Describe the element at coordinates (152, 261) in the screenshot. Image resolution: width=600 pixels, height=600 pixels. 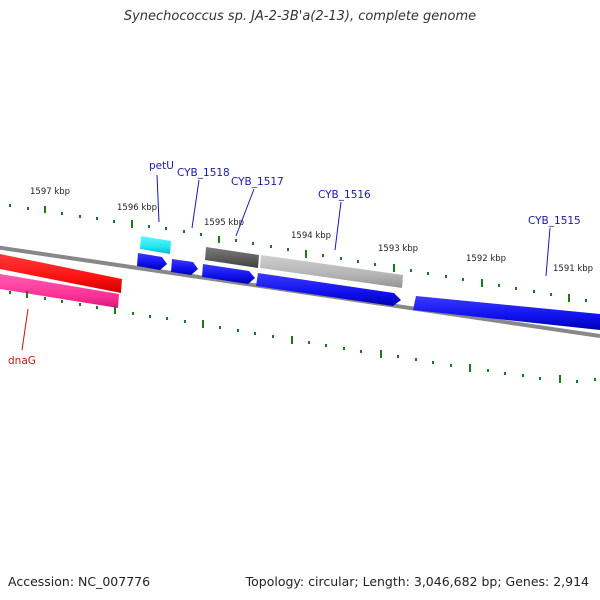
I see `forward-cds-petU-region` at that location.